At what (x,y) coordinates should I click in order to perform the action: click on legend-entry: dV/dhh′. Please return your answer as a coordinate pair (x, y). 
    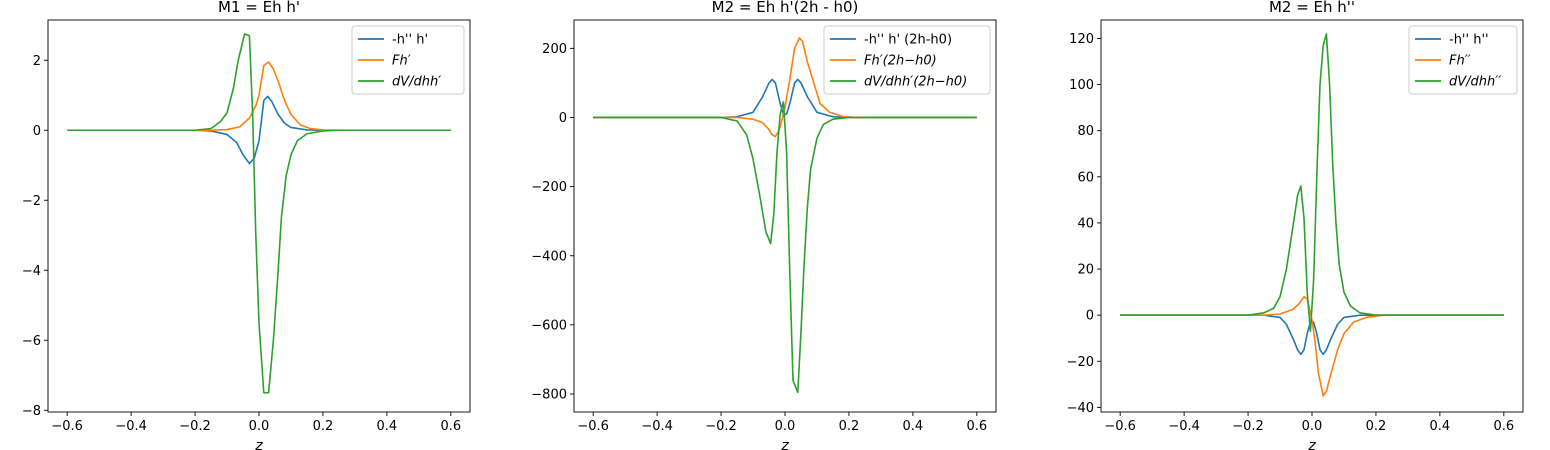
    Looking at the image, I should click on (416, 82).